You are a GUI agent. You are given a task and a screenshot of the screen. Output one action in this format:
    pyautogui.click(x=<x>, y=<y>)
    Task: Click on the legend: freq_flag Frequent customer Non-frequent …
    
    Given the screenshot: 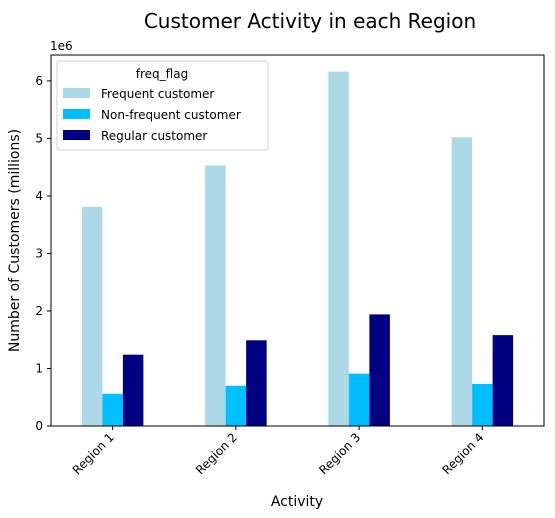 What is the action you would take?
    pyautogui.click(x=162, y=105)
    